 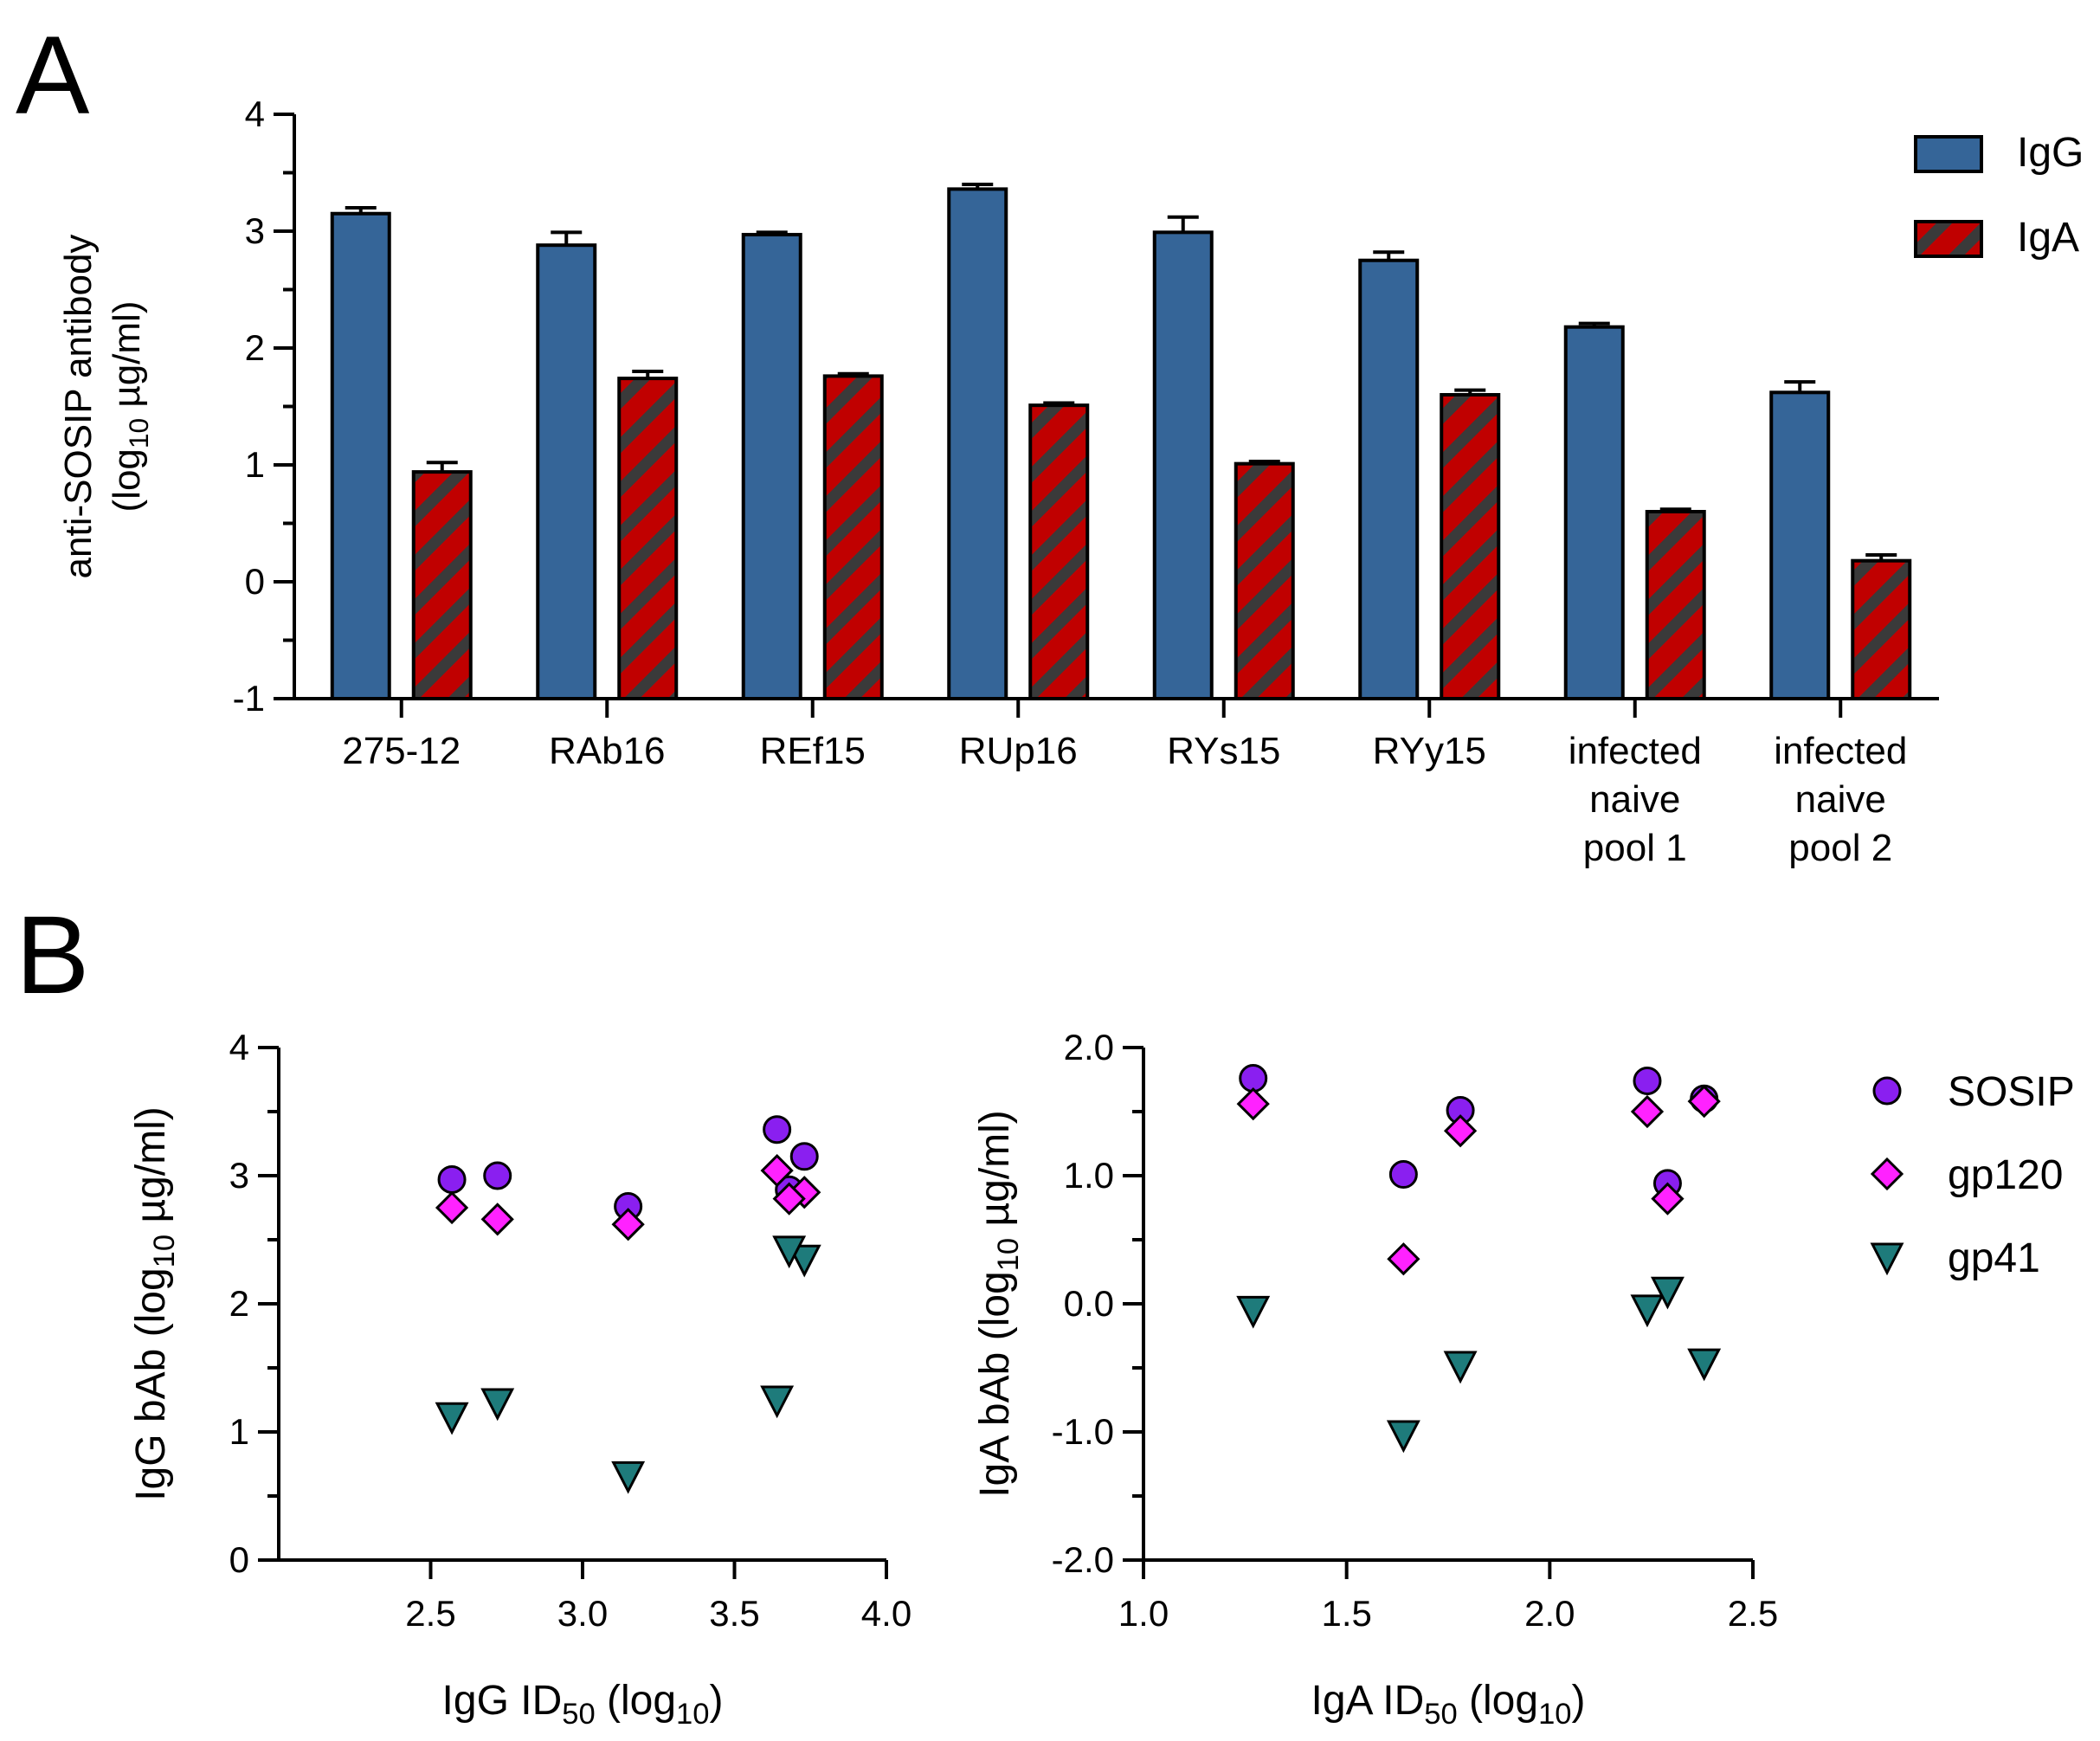 I want to click on x-tick-label: RYs15, so click(x=1223, y=751).